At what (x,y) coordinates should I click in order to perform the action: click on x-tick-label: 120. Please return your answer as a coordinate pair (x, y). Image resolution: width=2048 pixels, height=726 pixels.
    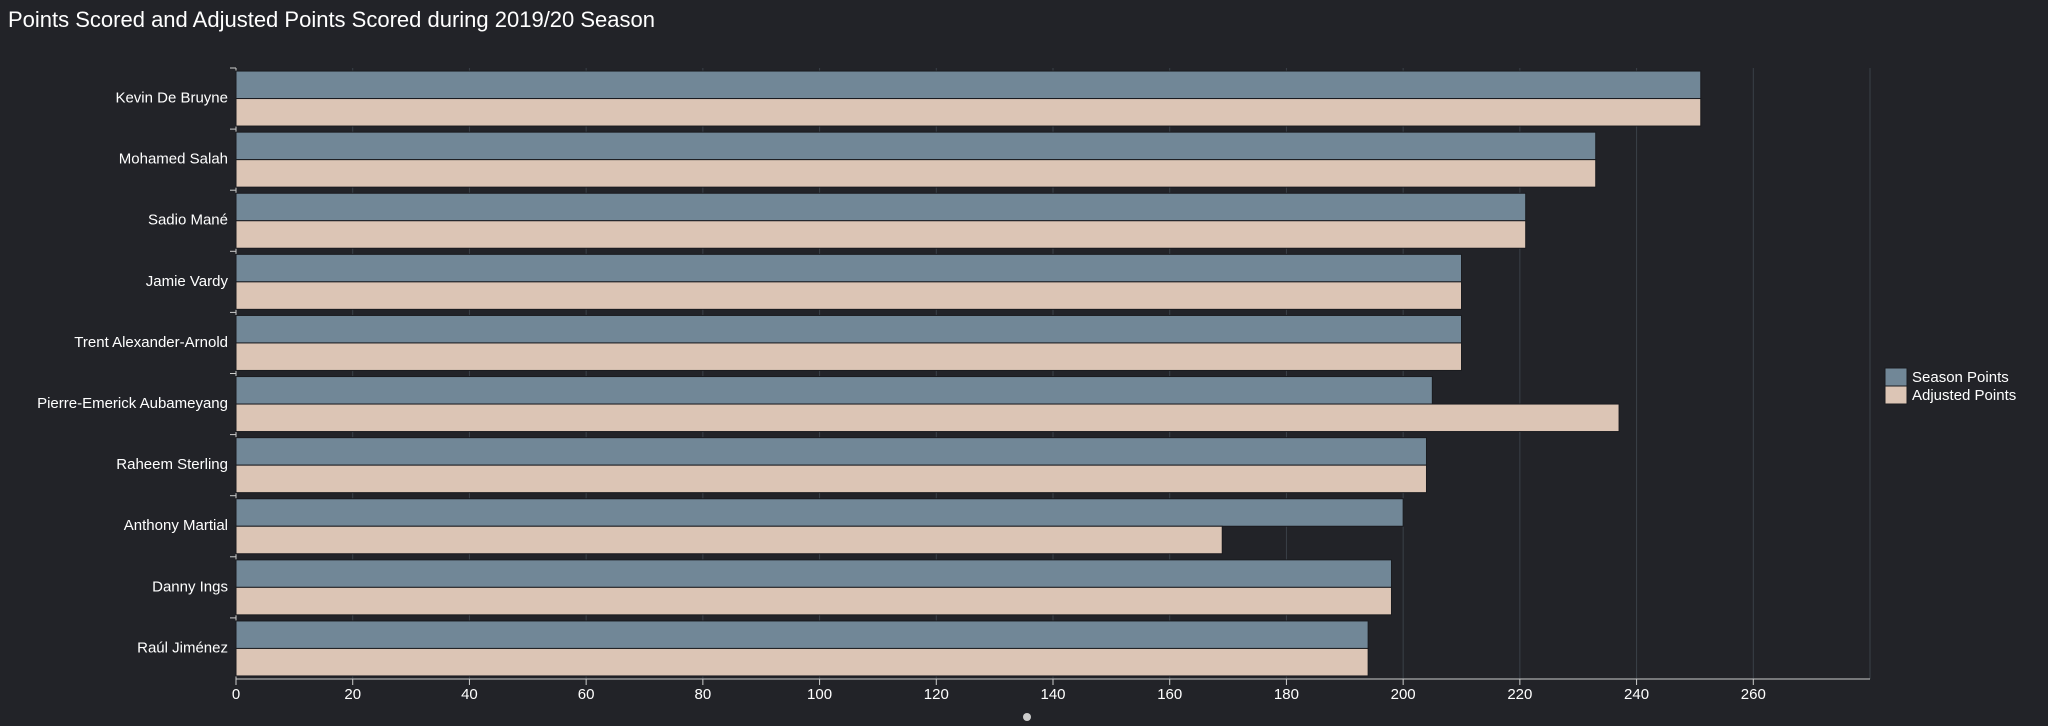
    Looking at the image, I should click on (936, 694).